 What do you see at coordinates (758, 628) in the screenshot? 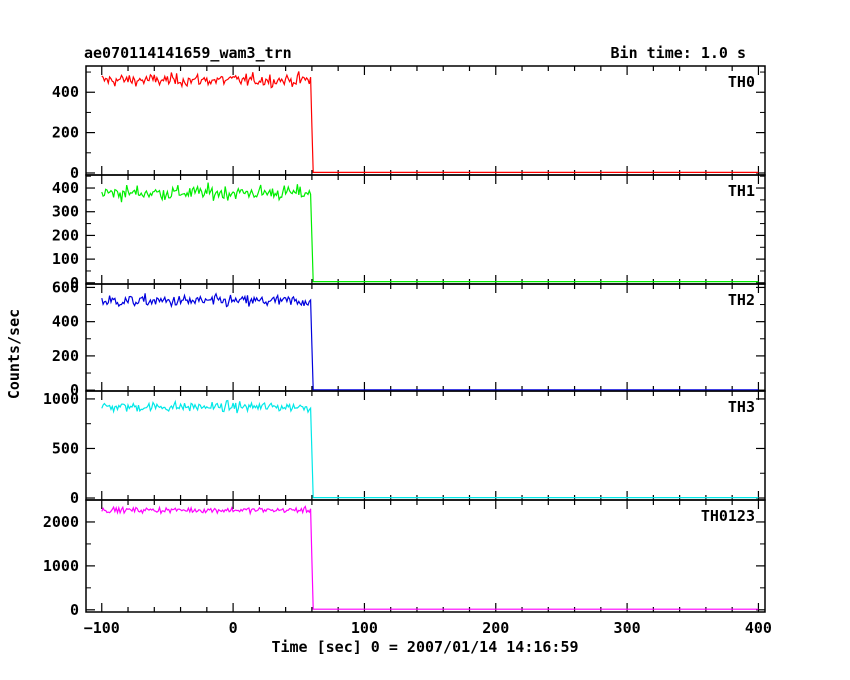
I see `x-tick-label: 400` at bounding box center [758, 628].